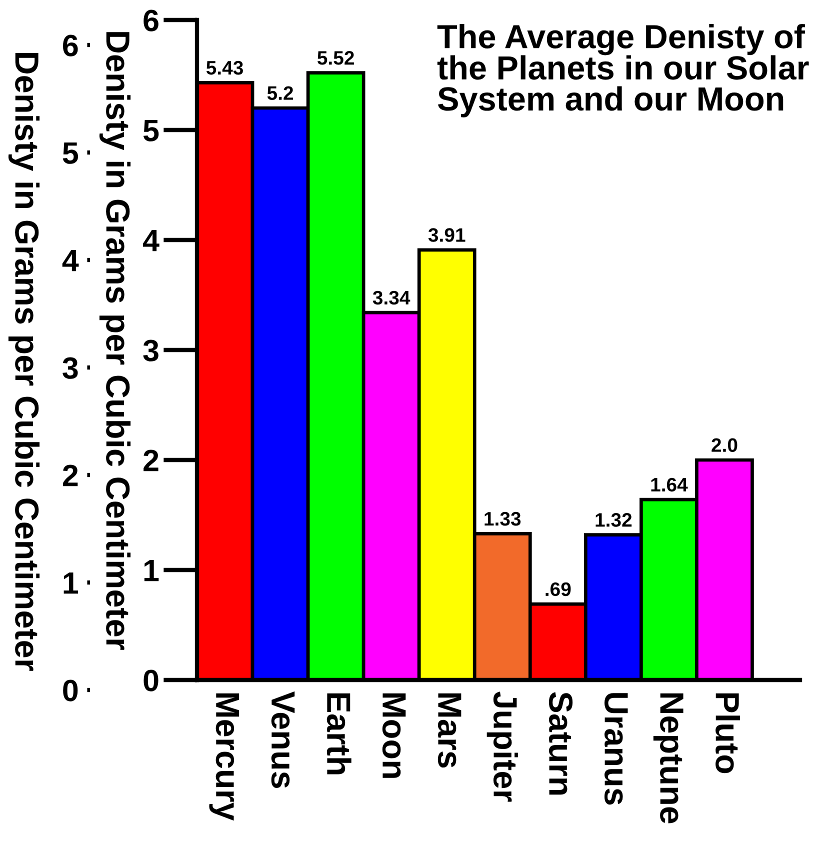  What do you see at coordinates (151, 241) in the screenshot?
I see `y-tick-label: 4` at bounding box center [151, 241].